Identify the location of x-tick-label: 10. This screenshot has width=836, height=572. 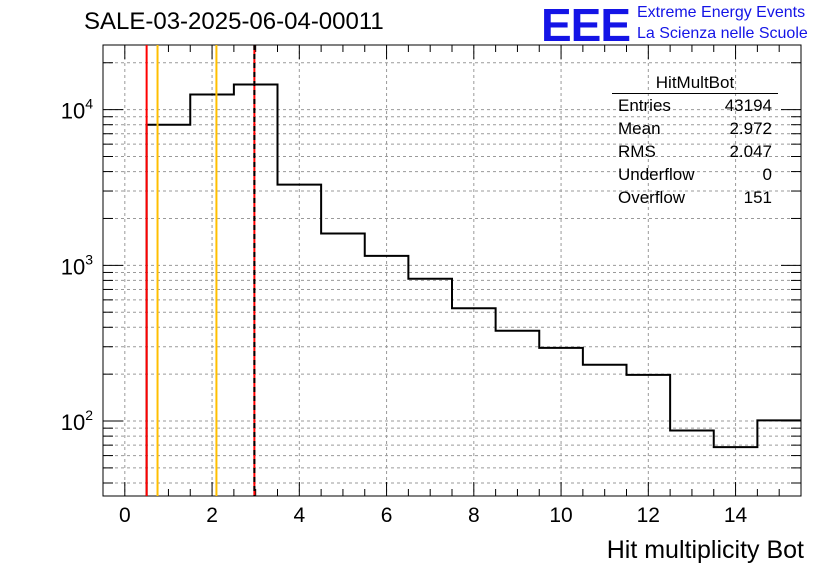
(560, 515).